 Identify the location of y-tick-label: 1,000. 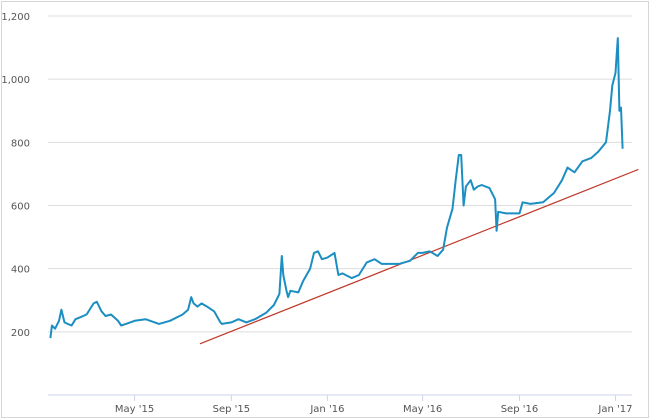
(15, 80).